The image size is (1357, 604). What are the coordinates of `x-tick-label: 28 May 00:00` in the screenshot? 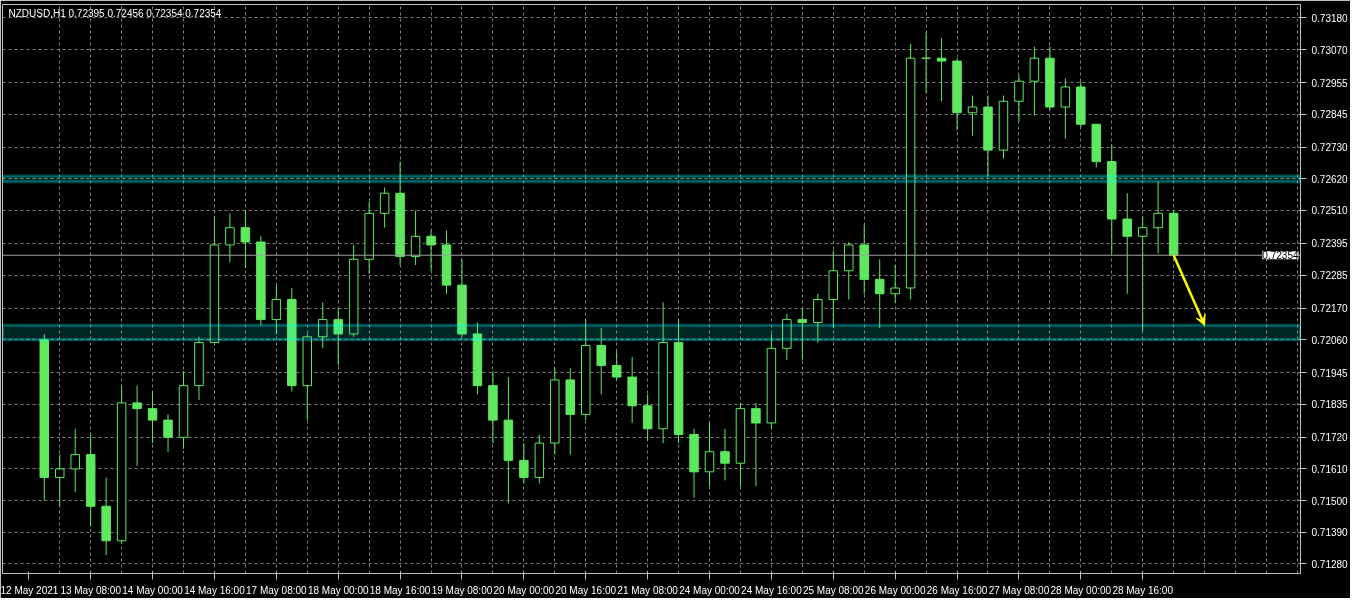 It's located at (1081, 590).